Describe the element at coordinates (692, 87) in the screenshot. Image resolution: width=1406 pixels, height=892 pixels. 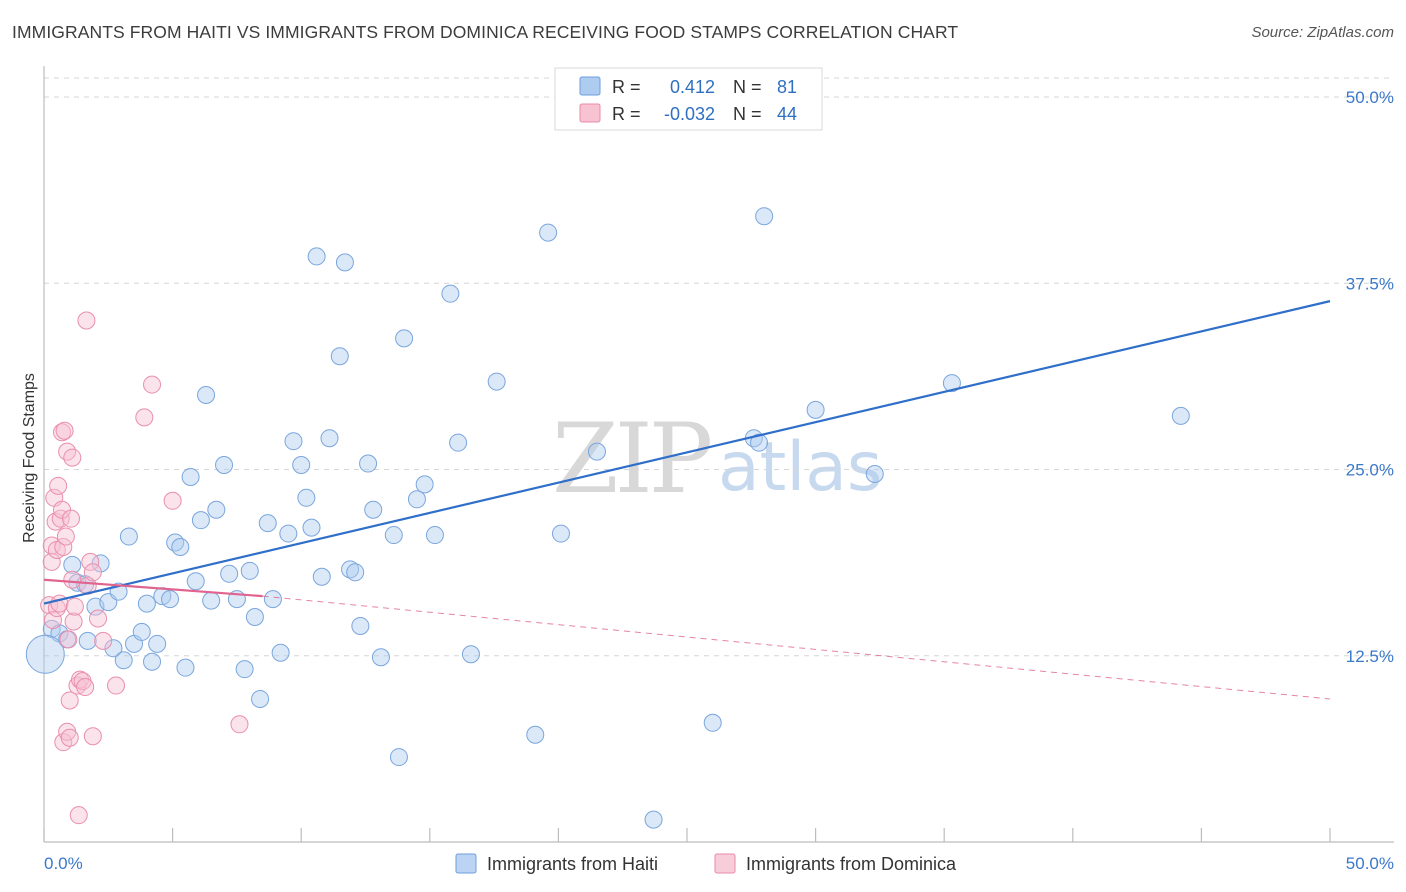
I see `legend-r-value-haiti: 0.412` at that location.